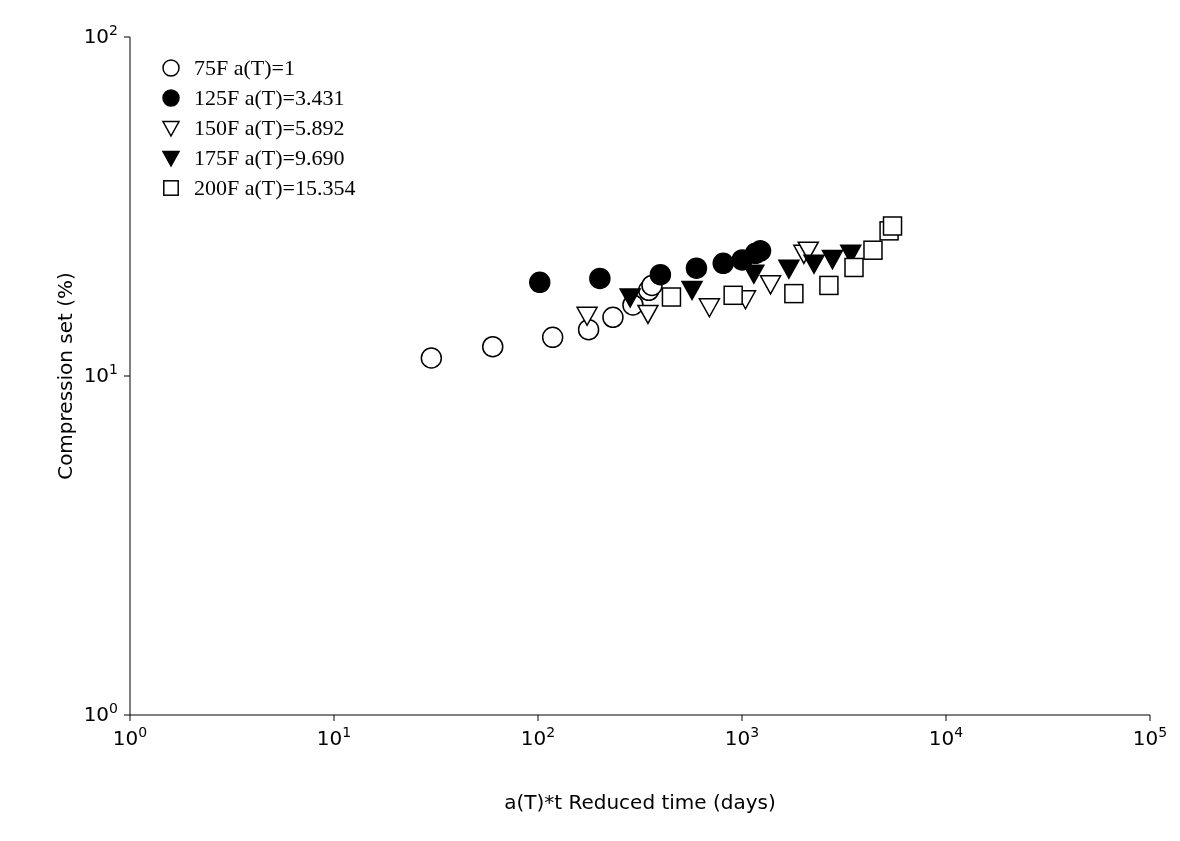 The height and width of the screenshot is (841, 1180). I want to click on y-tick-label: 10$^{0}$, so click(100, 713).